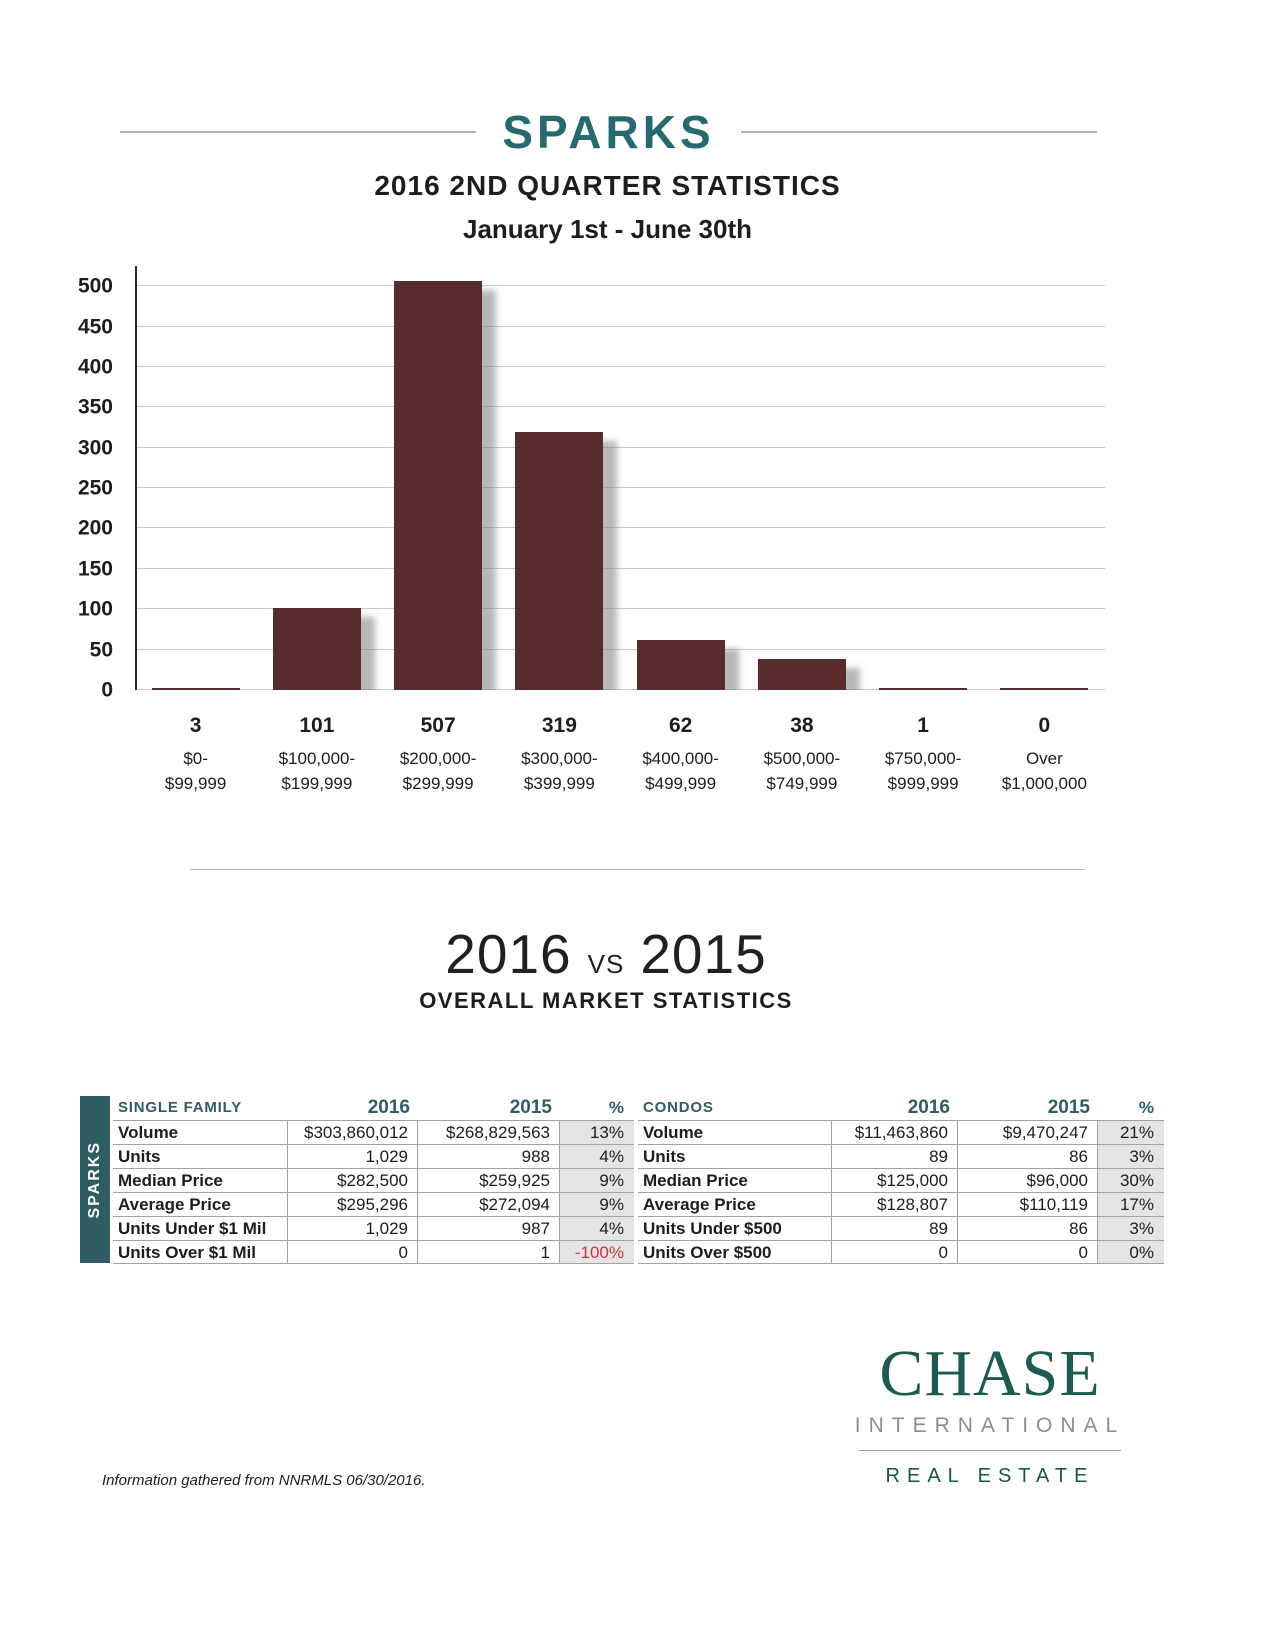 This screenshot has height=1650, width=1275. What do you see at coordinates (317, 783) in the screenshot?
I see `category-range-line2: $199,999` at bounding box center [317, 783].